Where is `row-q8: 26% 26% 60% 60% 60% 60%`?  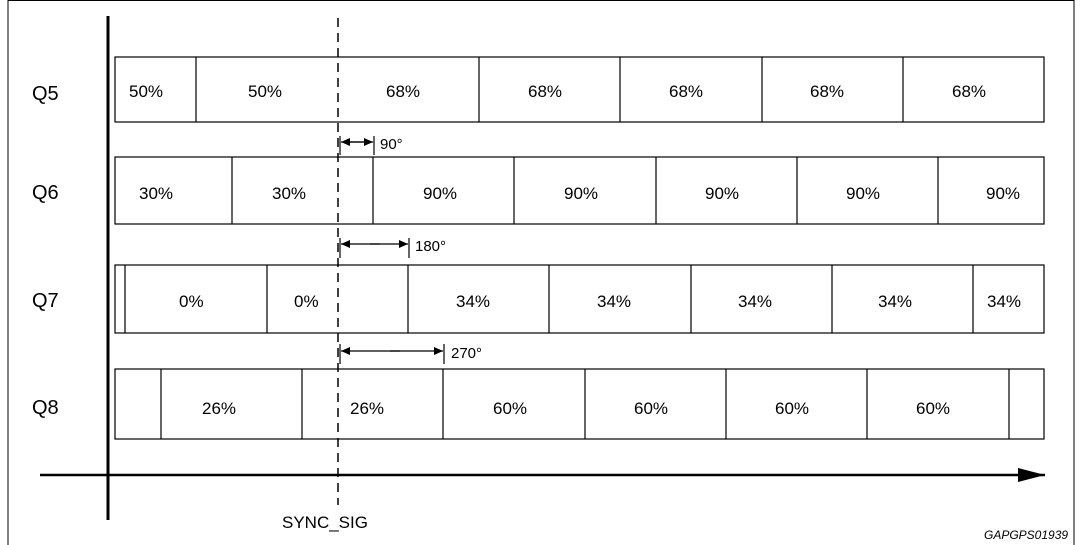 row-q8: 26% 26% 60% 60% 60% 60% is located at coordinates (579, 404).